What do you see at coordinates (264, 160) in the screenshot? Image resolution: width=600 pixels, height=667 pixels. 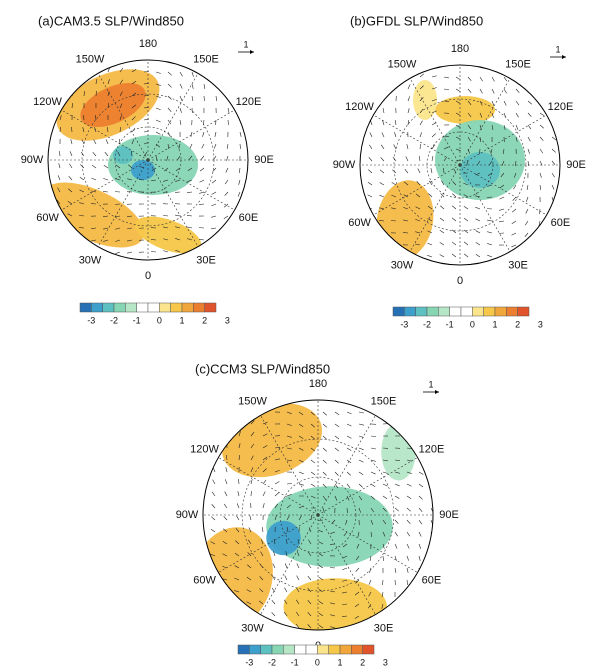 I see `longitude-label: 90E` at bounding box center [264, 160].